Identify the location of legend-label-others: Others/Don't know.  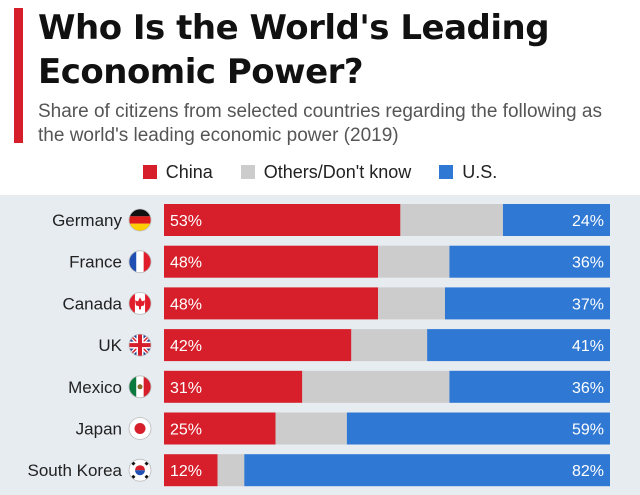
(337, 171).